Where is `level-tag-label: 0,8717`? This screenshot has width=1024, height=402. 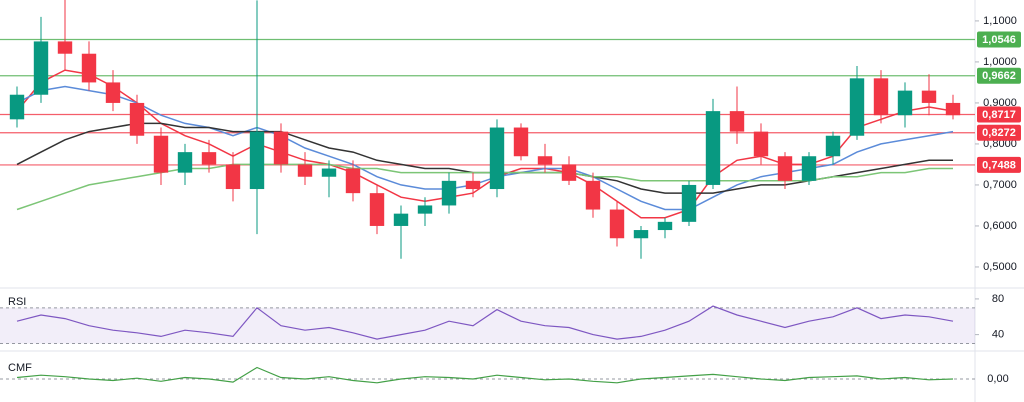 level-tag-label: 0,8717 is located at coordinates (999, 115).